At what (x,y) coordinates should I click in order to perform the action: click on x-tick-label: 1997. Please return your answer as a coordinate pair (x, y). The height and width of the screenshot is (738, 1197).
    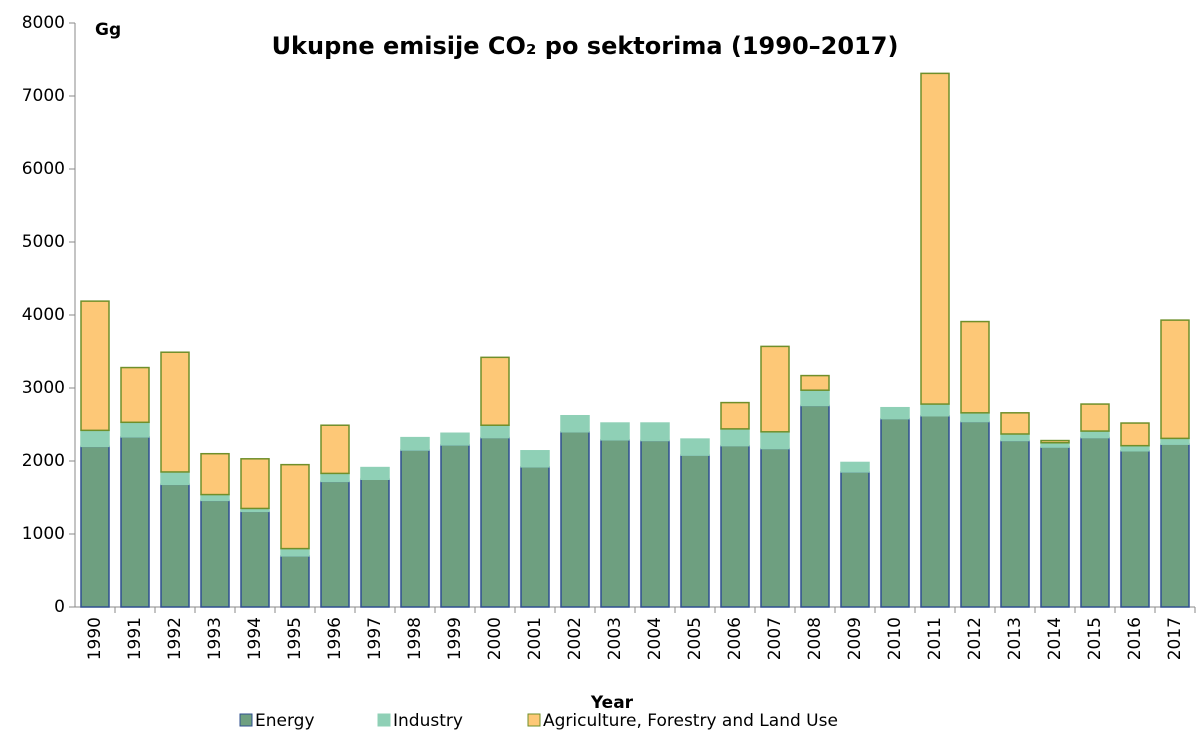
    Looking at the image, I should click on (375, 638).